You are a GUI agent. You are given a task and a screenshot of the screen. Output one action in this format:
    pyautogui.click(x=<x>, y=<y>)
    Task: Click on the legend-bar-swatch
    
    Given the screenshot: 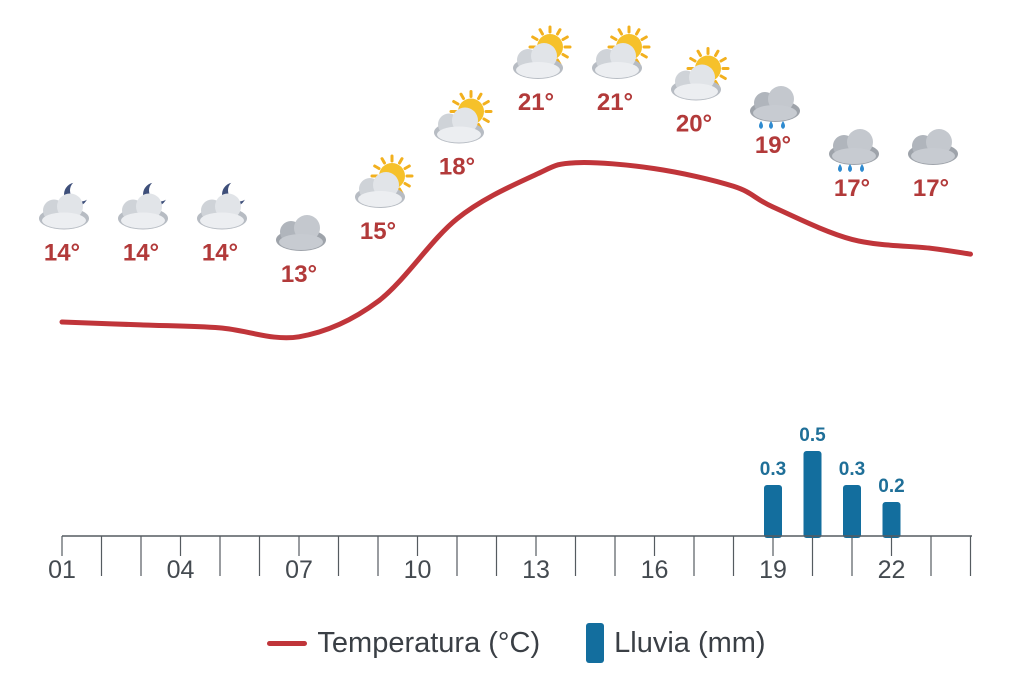 What is the action you would take?
    pyautogui.click(x=595, y=643)
    